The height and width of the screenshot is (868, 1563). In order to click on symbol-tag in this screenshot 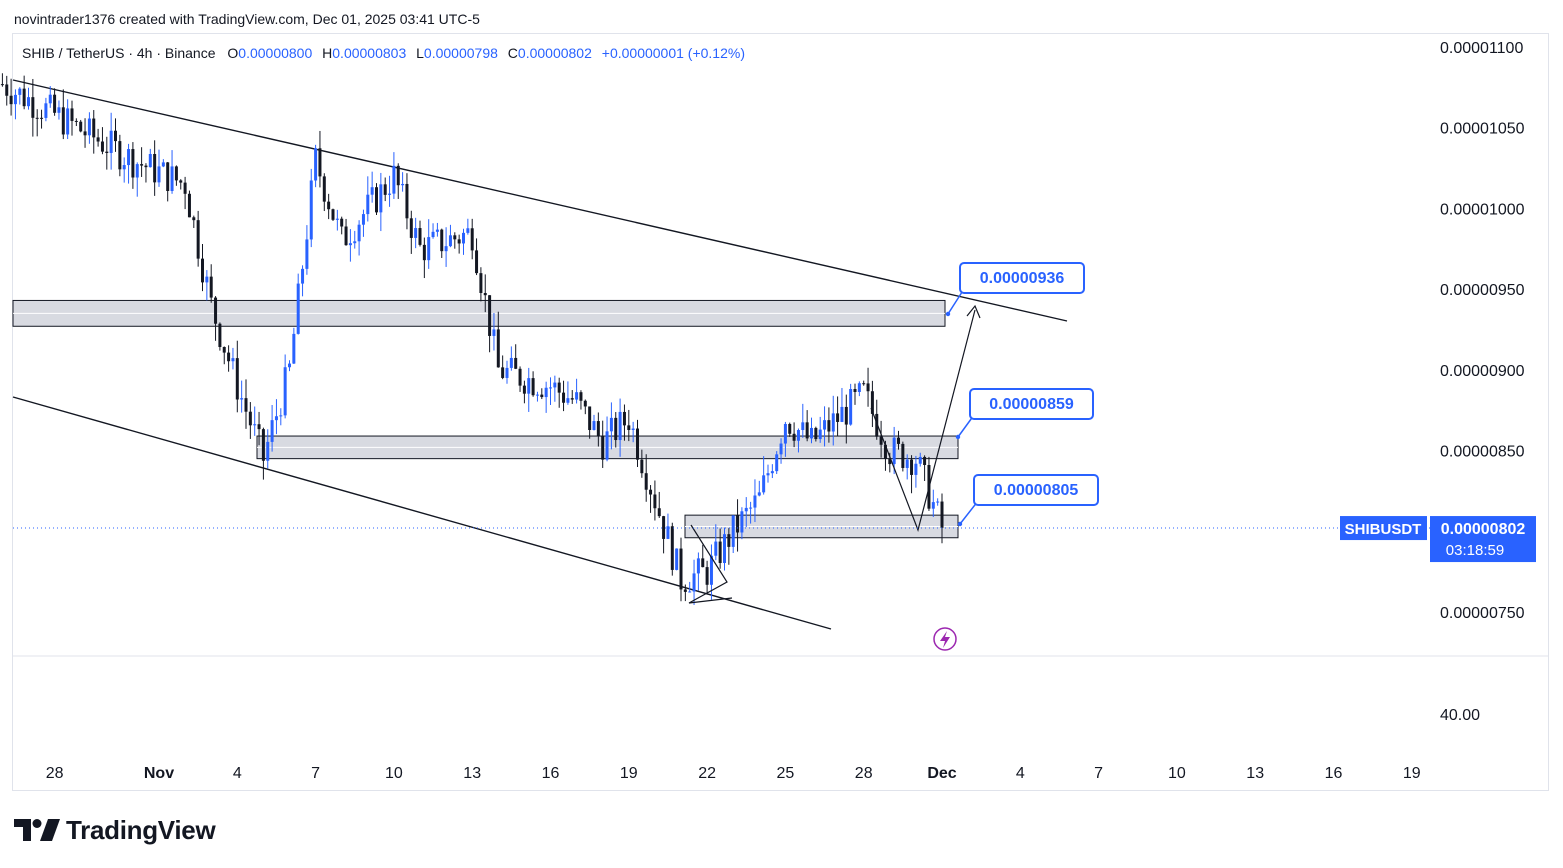, I will do `click(1383, 528)`.